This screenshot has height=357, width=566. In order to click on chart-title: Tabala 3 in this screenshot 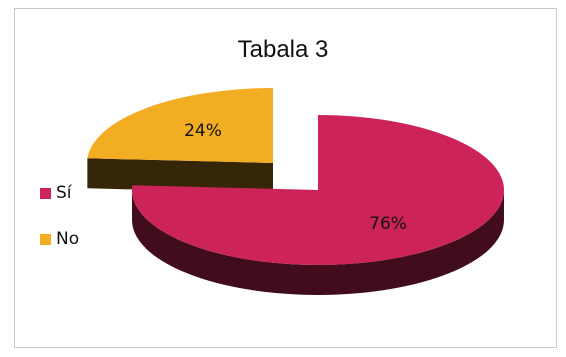, I will do `click(283, 49)`.